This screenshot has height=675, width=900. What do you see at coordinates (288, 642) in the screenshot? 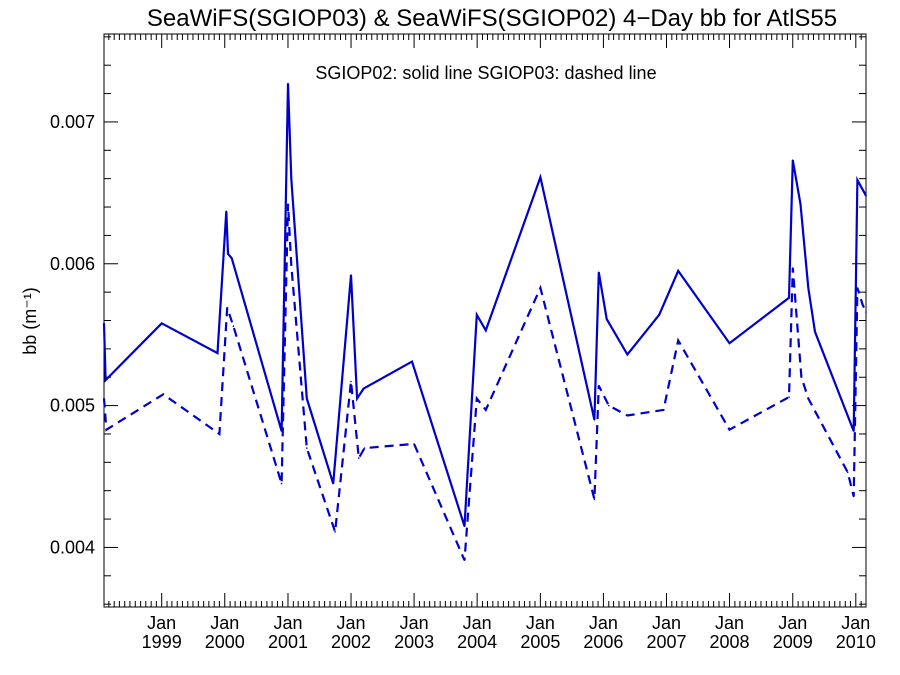
I see `x-tick-label-year: 2001` at bounding box center [288, 642].